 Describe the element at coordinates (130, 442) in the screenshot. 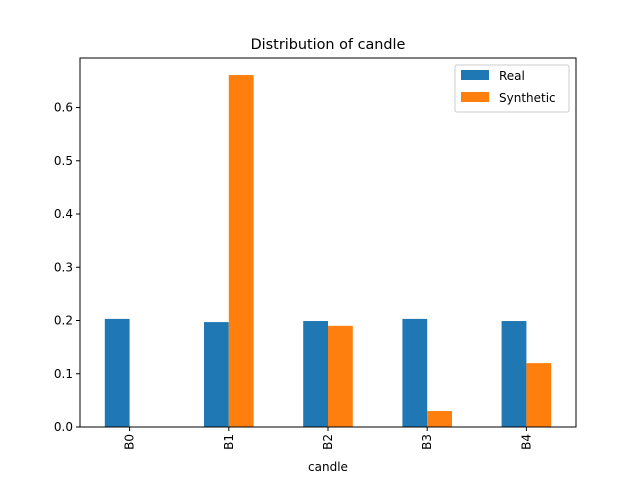

I see `x-tick-label: B0` at that location.